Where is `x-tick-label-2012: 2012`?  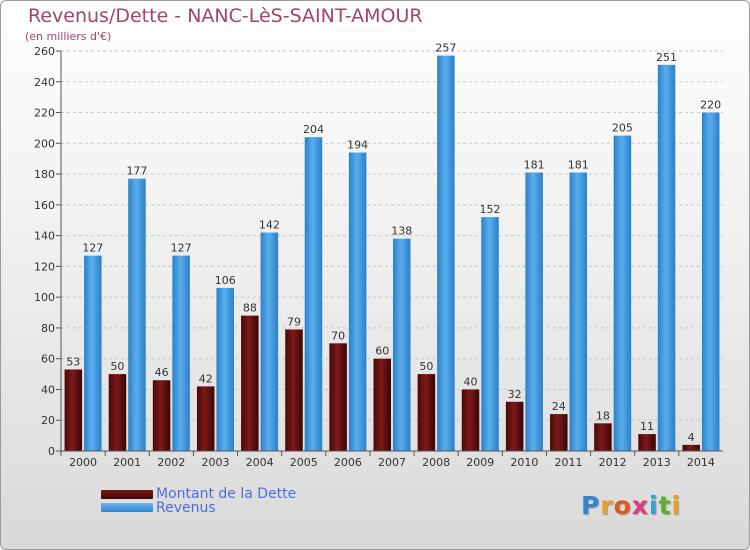 x-tick-label-2012: 2012 is located at coordinates (613, 462).